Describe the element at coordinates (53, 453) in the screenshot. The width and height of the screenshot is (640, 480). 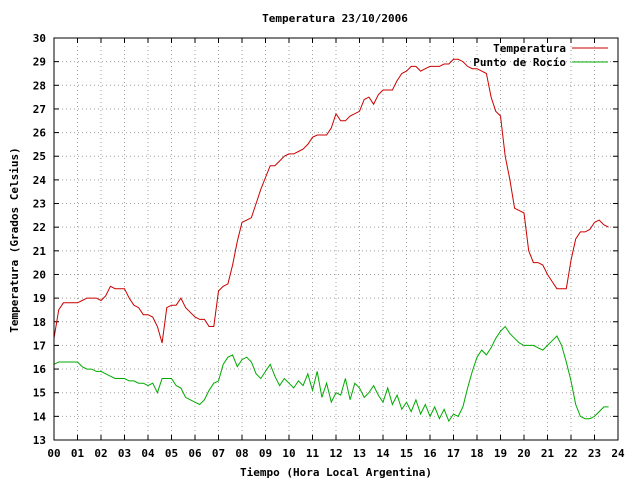
I see `x-tick-label: 00` at that location.